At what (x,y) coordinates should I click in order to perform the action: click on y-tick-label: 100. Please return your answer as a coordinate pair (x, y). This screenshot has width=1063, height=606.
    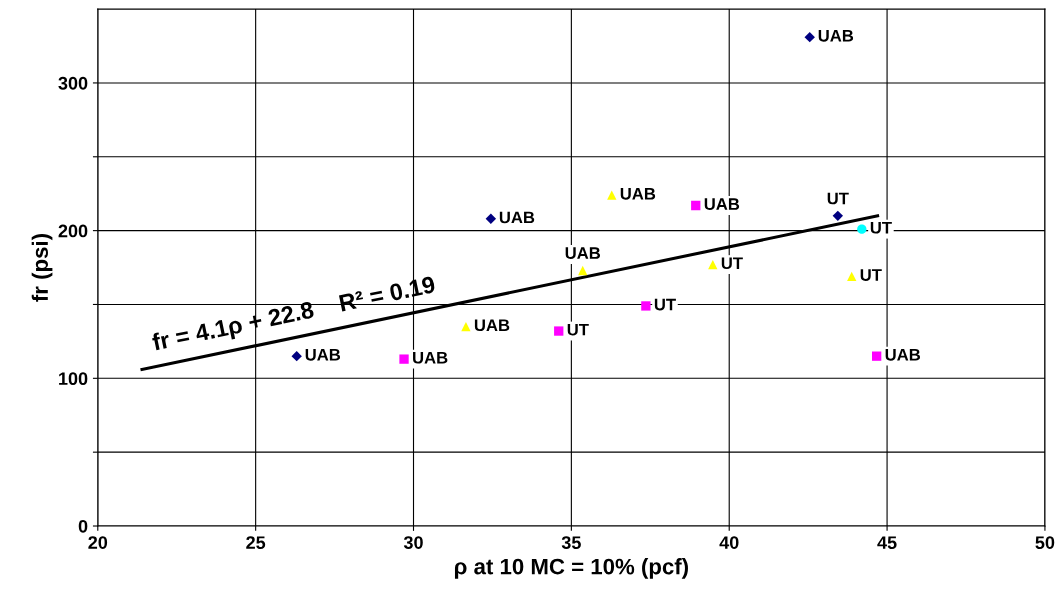
    Looking at the image, I should click on (73, 379).